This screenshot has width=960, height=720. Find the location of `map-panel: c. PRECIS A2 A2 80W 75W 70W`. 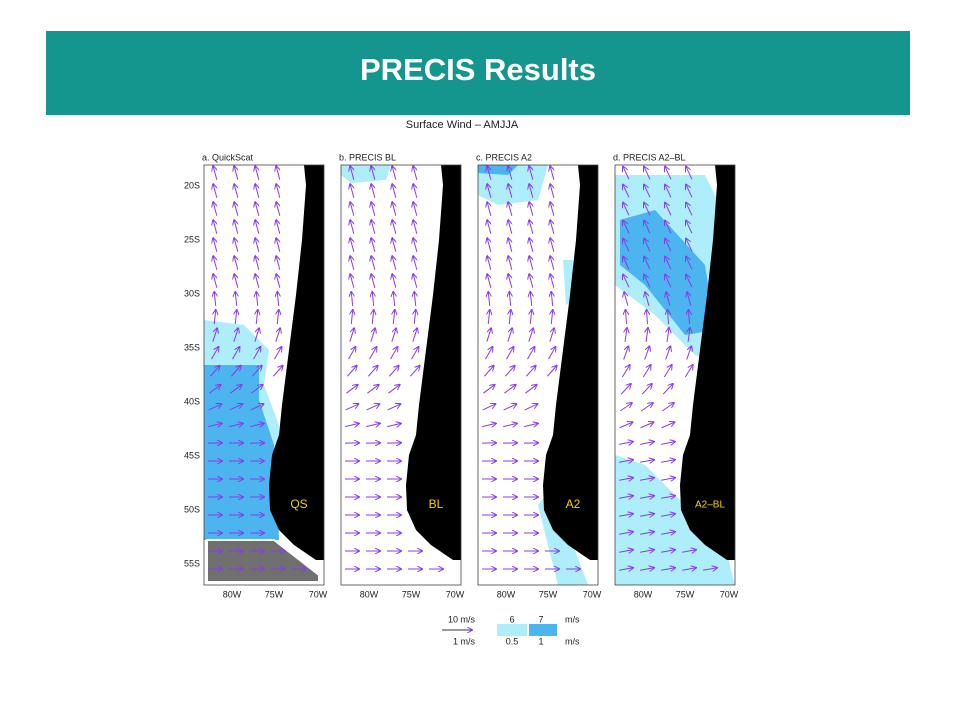

map-panel: c. PRECIS A2 A2 80W 75W 70W is located at coordinates (539, 375).